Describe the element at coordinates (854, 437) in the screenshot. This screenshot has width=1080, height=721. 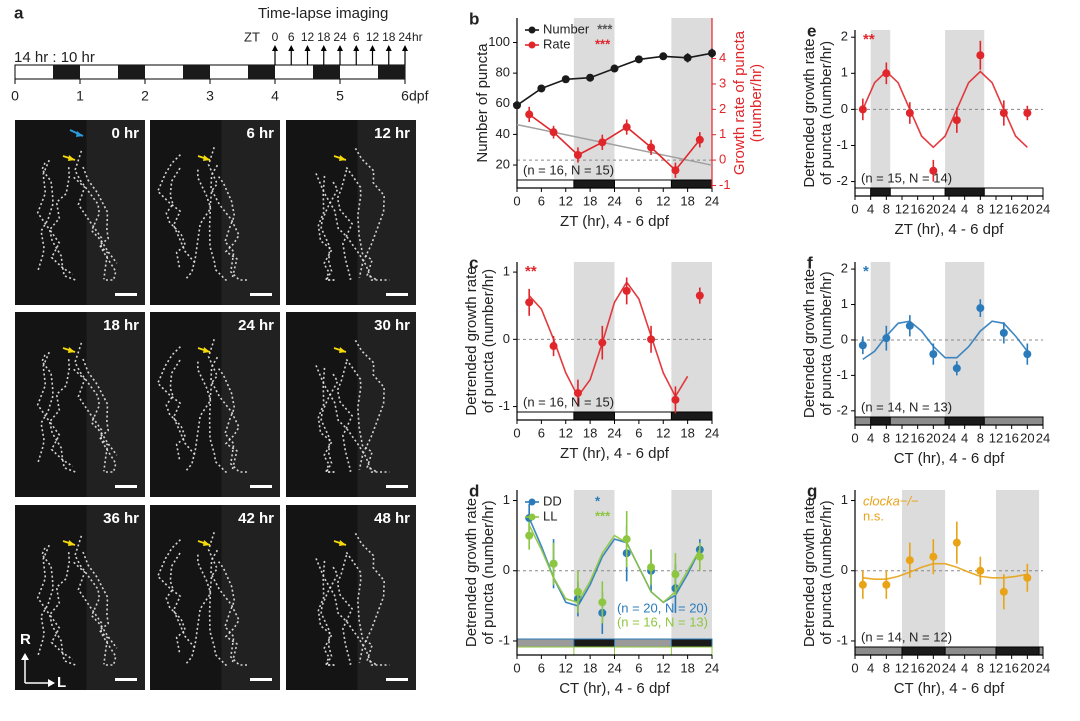
I see `x-tick-label: 0` at that location.